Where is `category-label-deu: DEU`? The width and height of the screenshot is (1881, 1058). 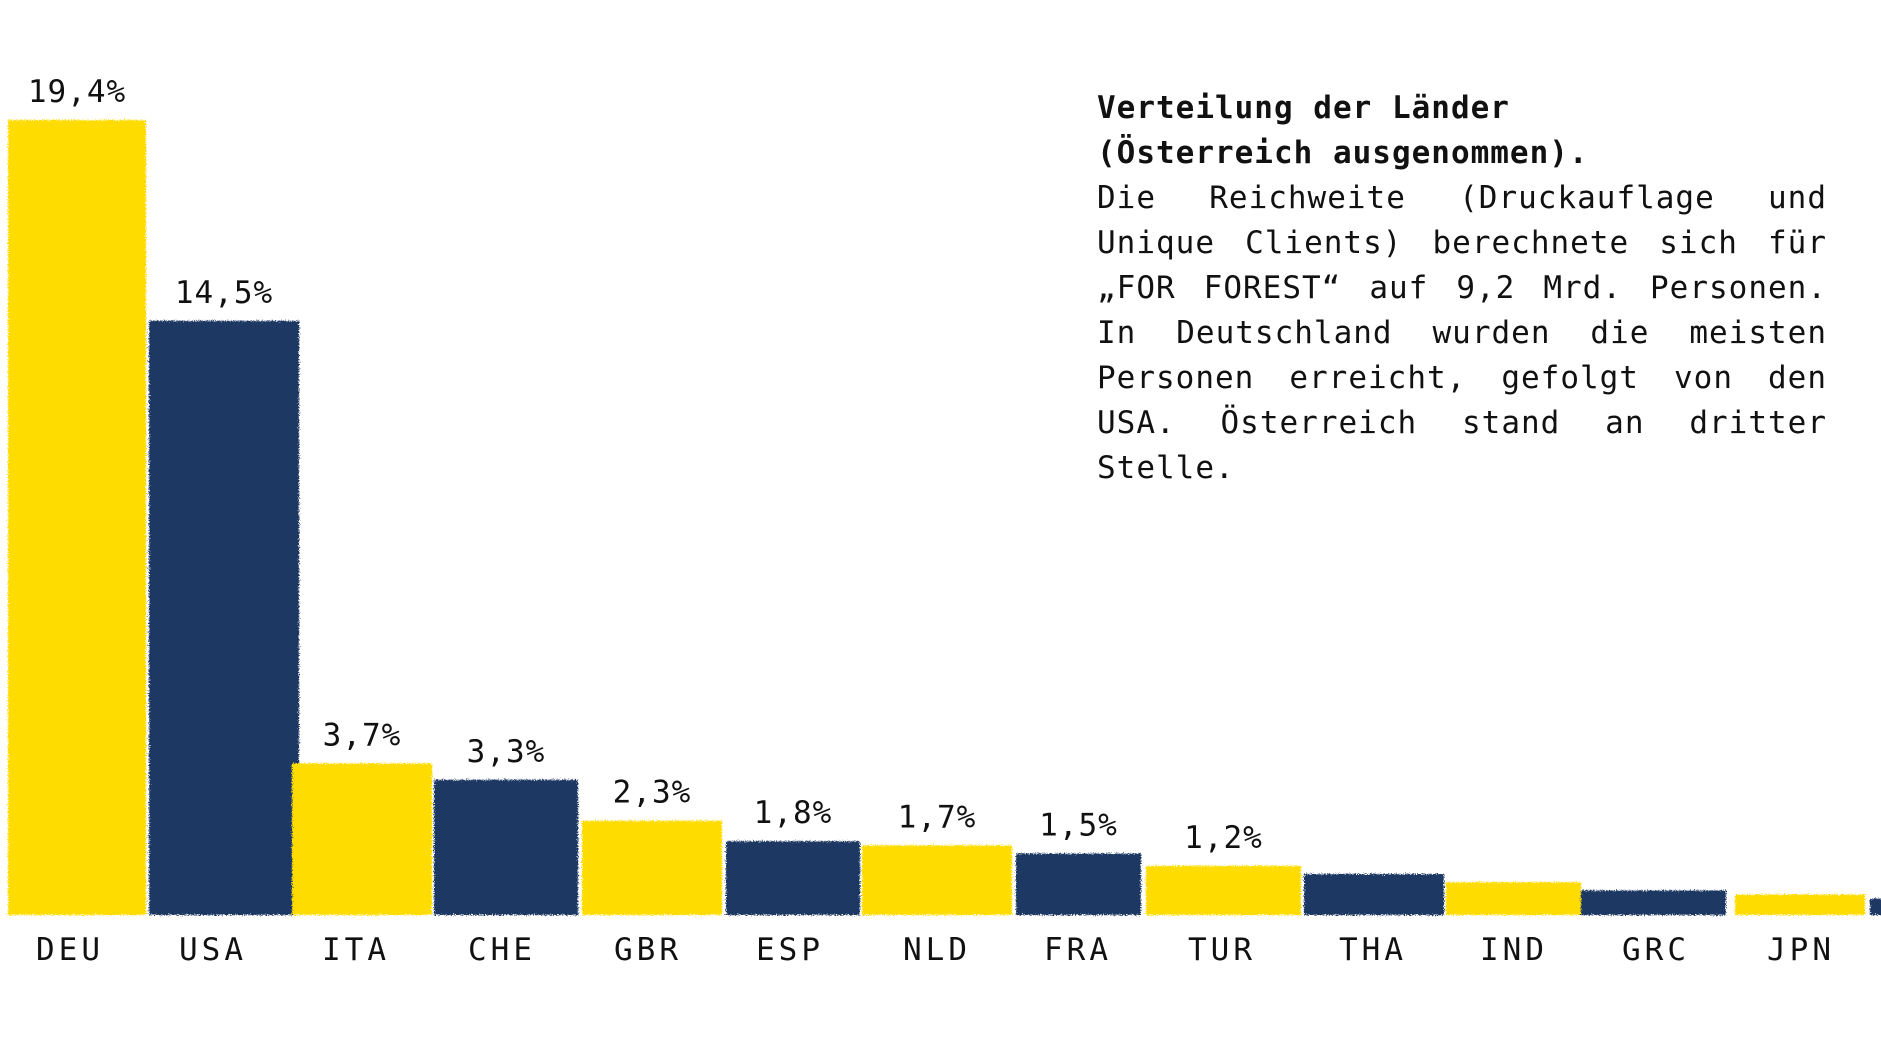
category-label-deu: DEU is located at coordinates (70, 950).